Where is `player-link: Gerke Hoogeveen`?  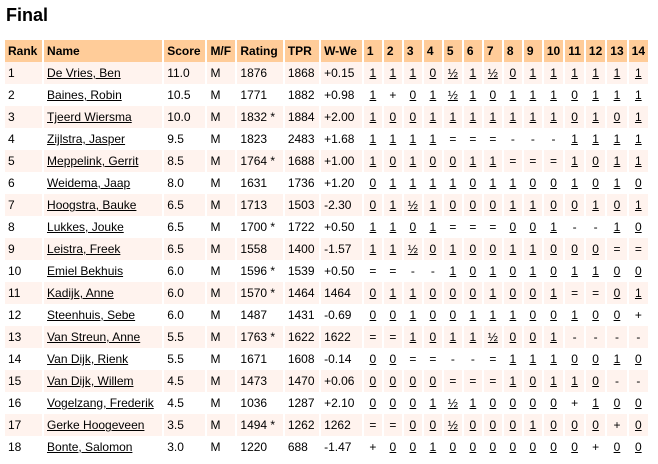
player-link: Gerke Hoogeveen is located at coordinates (96, 425).